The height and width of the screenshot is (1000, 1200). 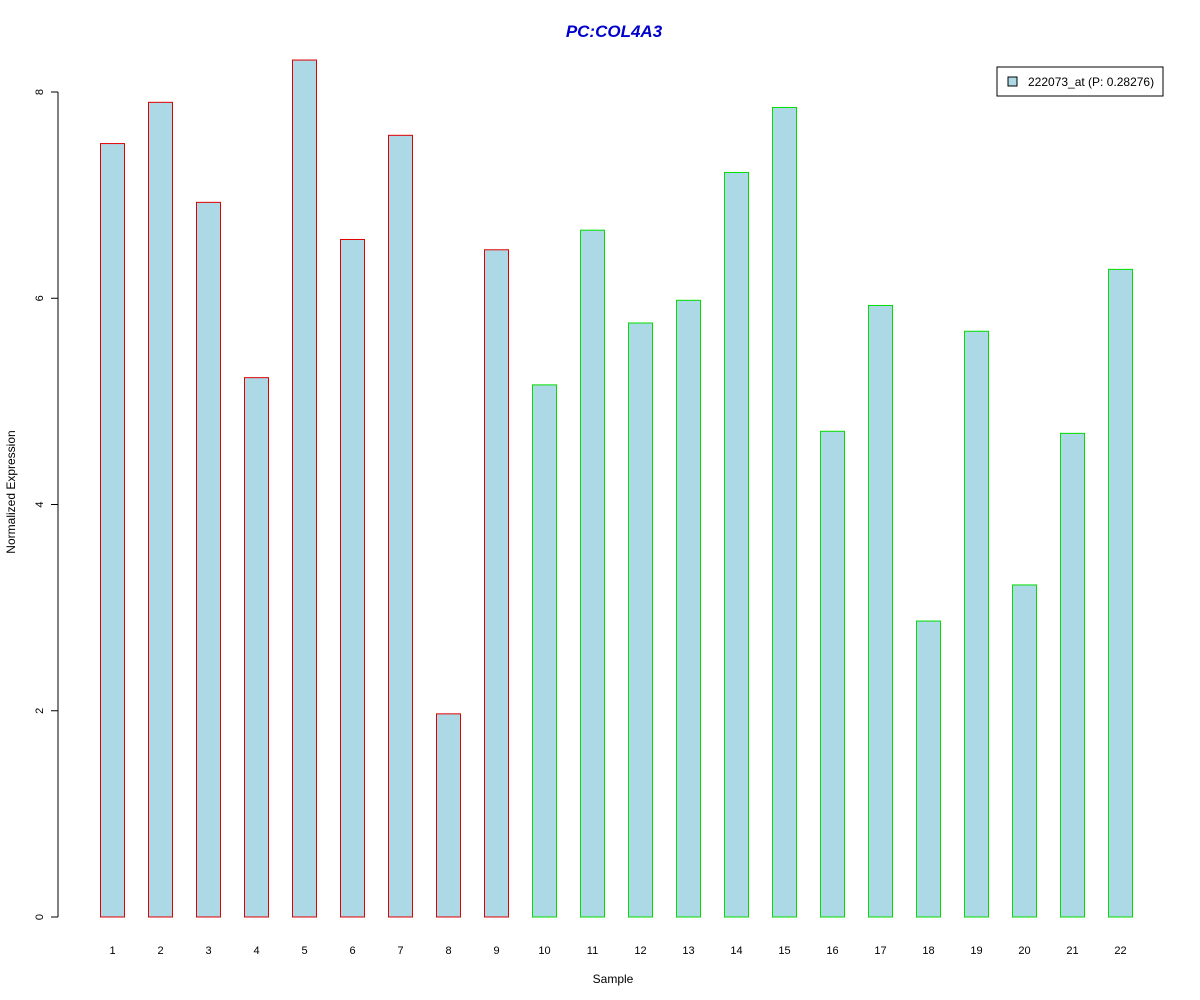 What do you see at coordinates (976, 951) in the screenshot?
I see `x-tick-label: 19` at bounding box center [976, 951].